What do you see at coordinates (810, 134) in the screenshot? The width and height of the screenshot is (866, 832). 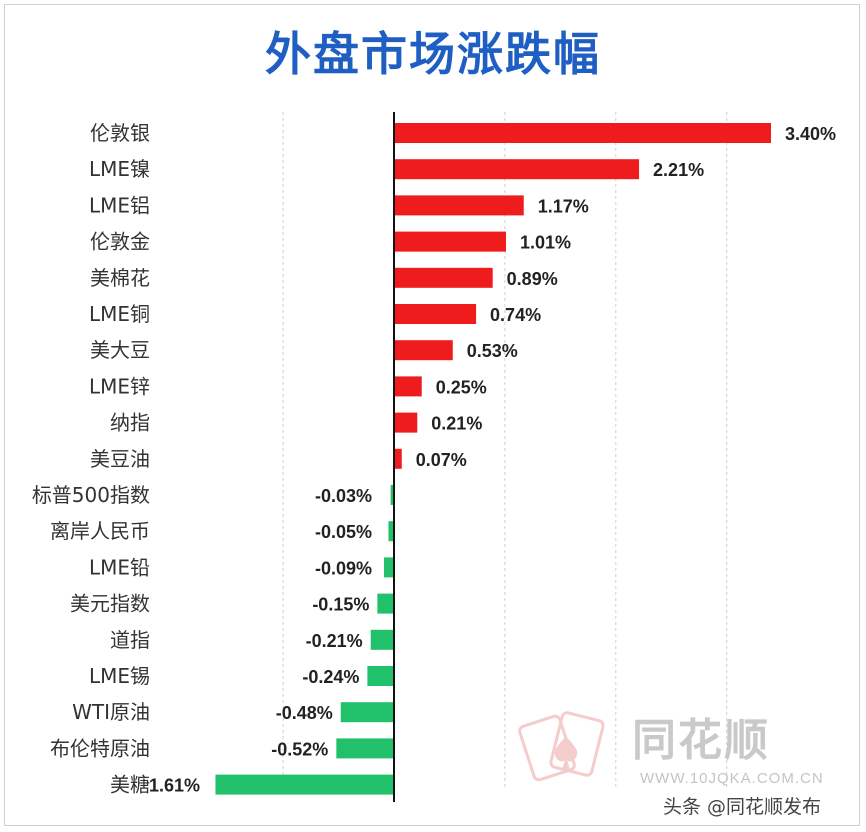 I see `data-label: 3.40%` at bounding box center [810, 134].